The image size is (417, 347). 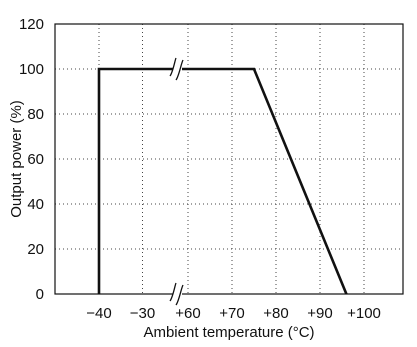 What do you see at coordinates (275, 313) in the screenshot?
I see `x-tick-label: +80` at bounding box center [275, 313].